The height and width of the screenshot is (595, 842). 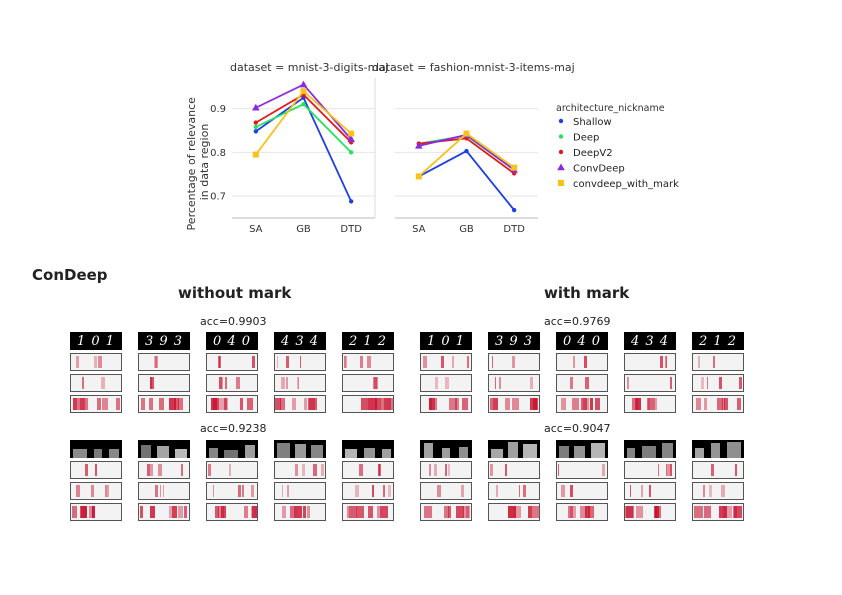 I want to click on legend-marker-Shallow, so click(x=561, y=121).